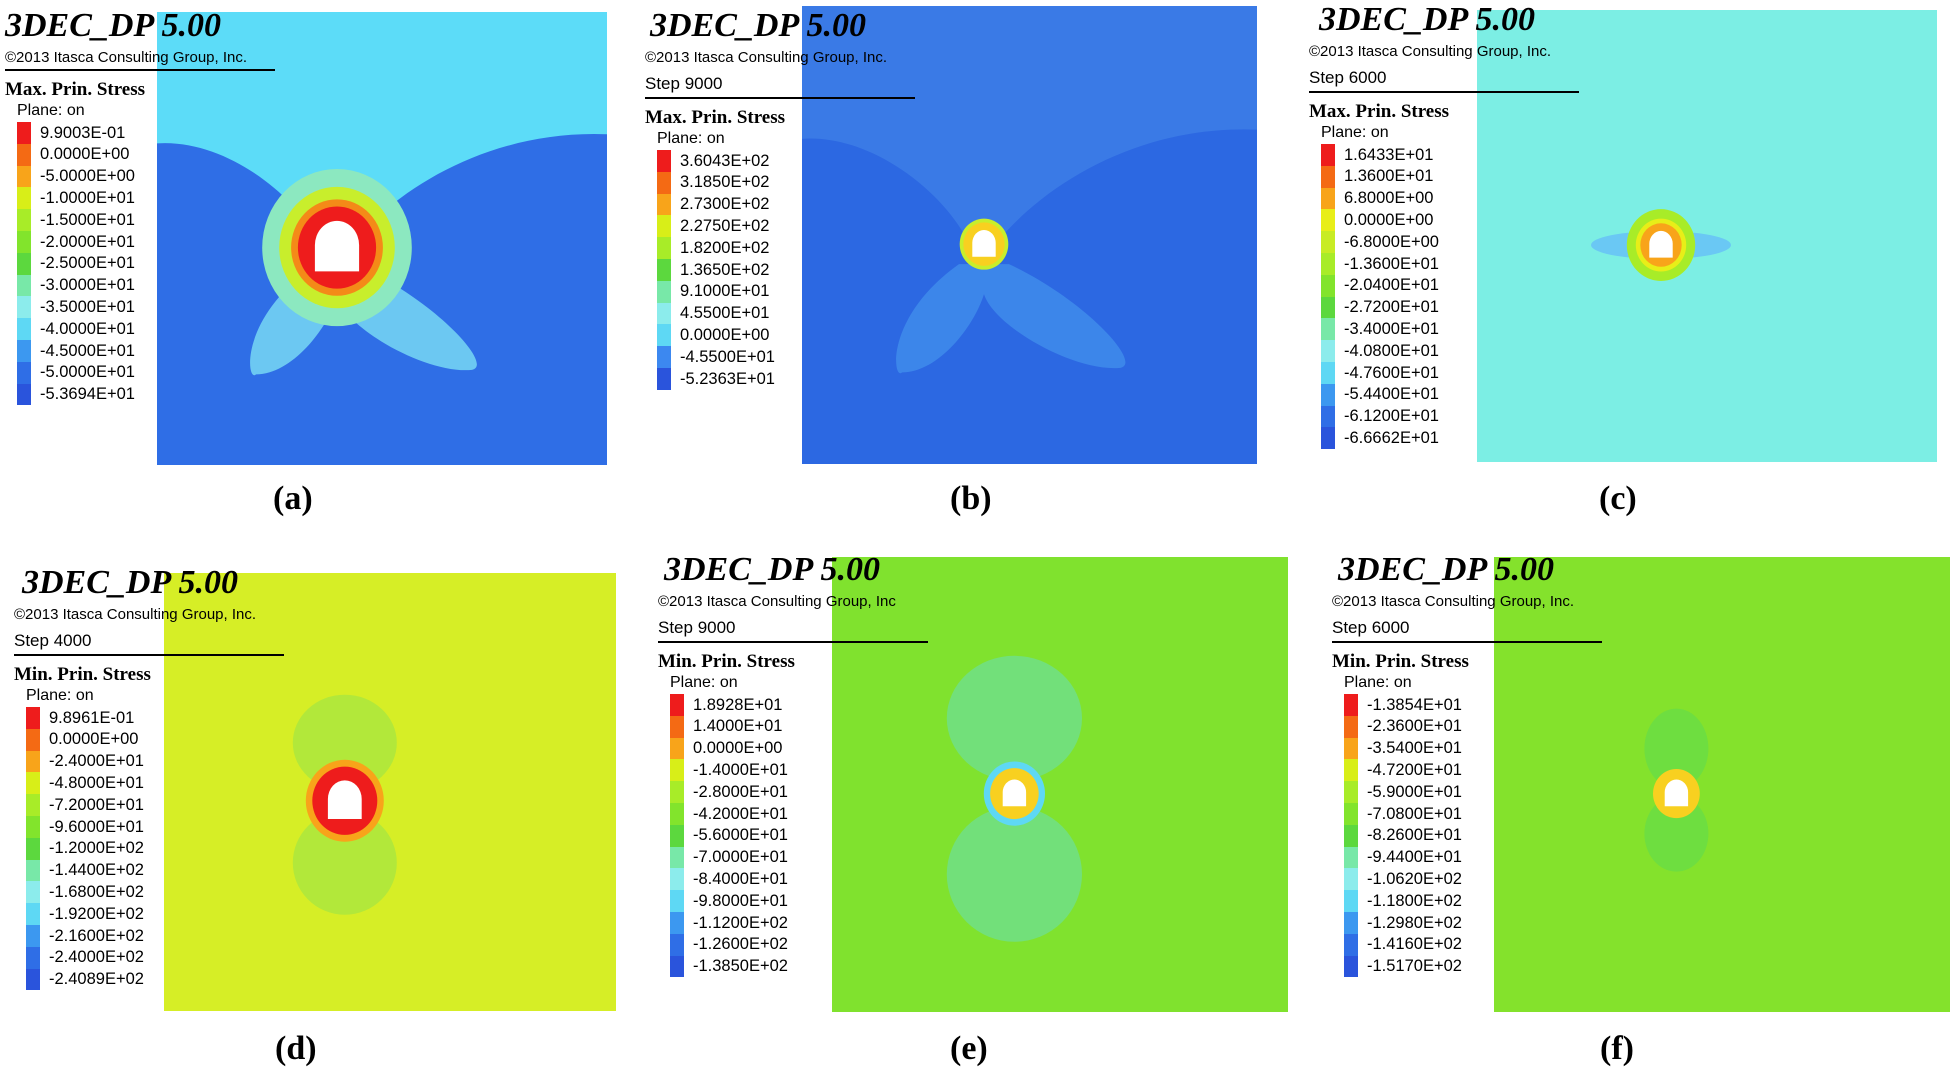 This screenshot has width=1950, height=1079. What do you see at coordinates (1450, 329) in the screenshot?
I see `legend-row: -3.4000E+01` at bounding box center [1450, 329].